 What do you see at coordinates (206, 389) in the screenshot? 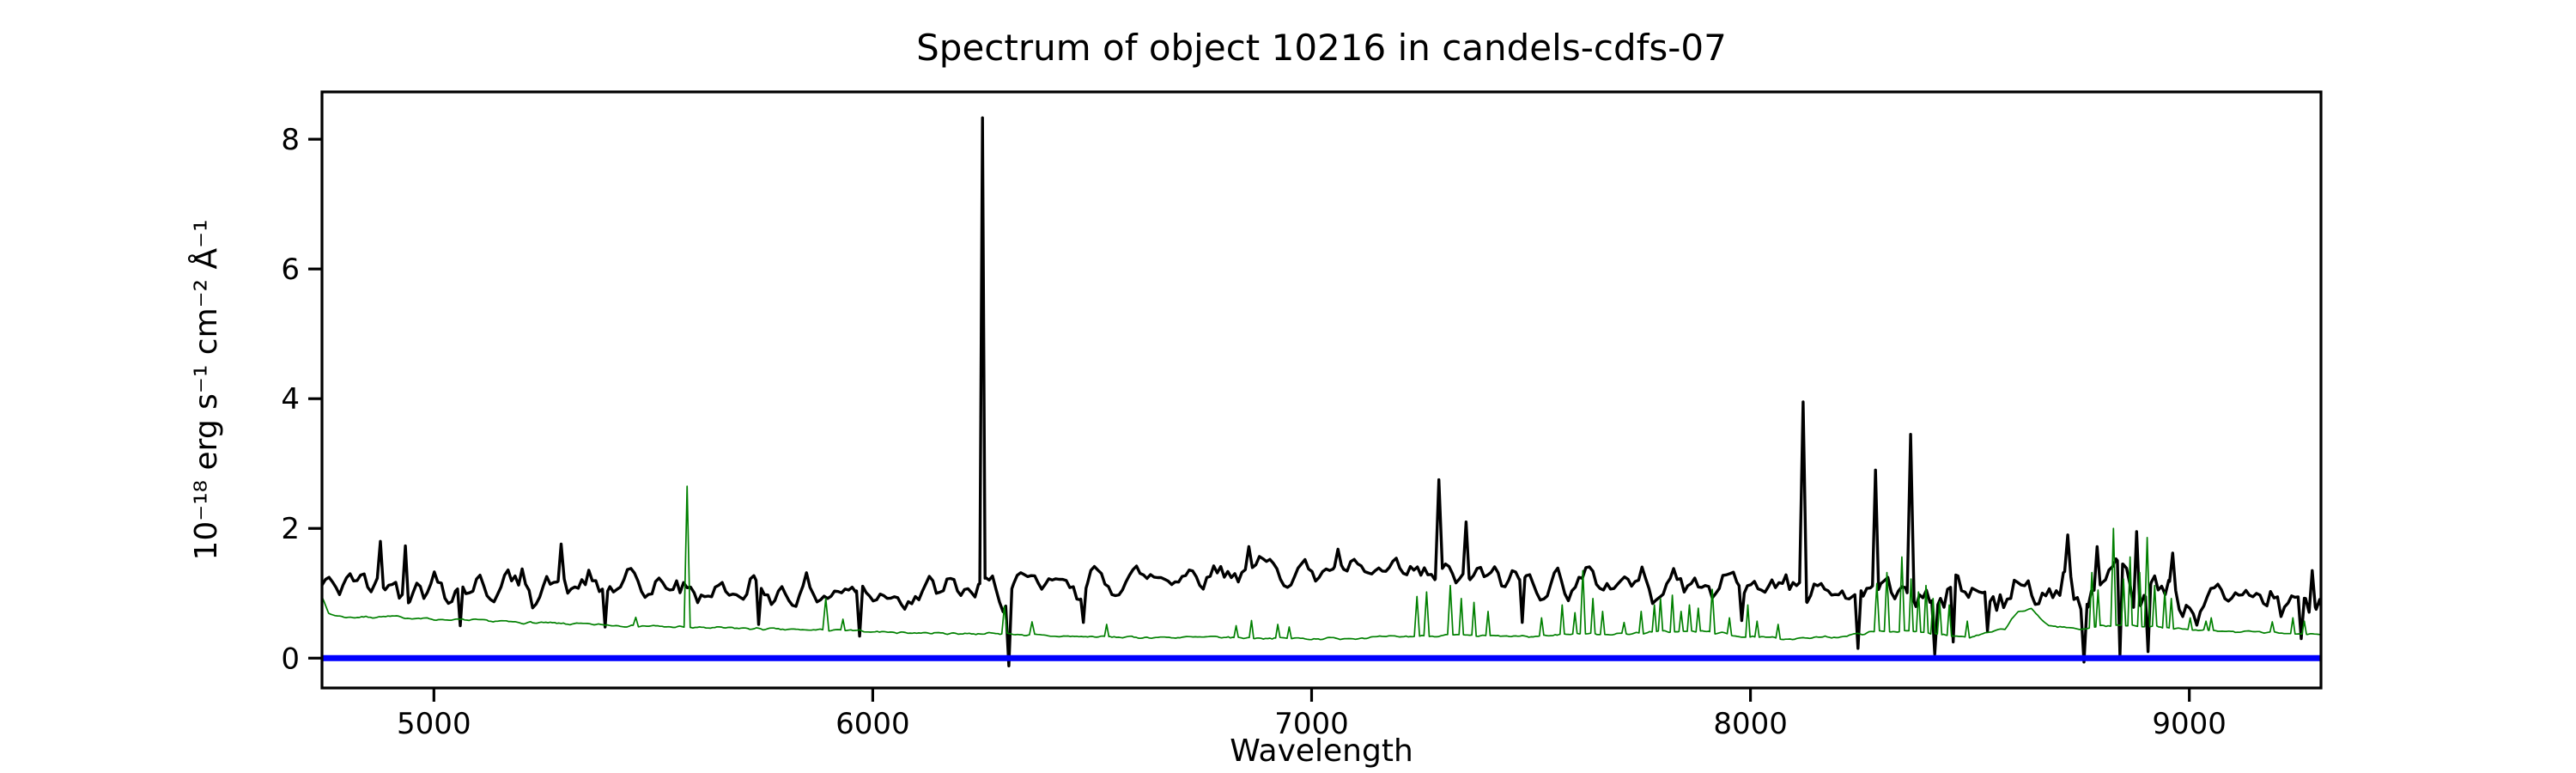
I see `y-axis-label: 10⁻¹⁸ erg s⁻¹ cm⁻² Å⁻¹` at bounding box center [206, 389].